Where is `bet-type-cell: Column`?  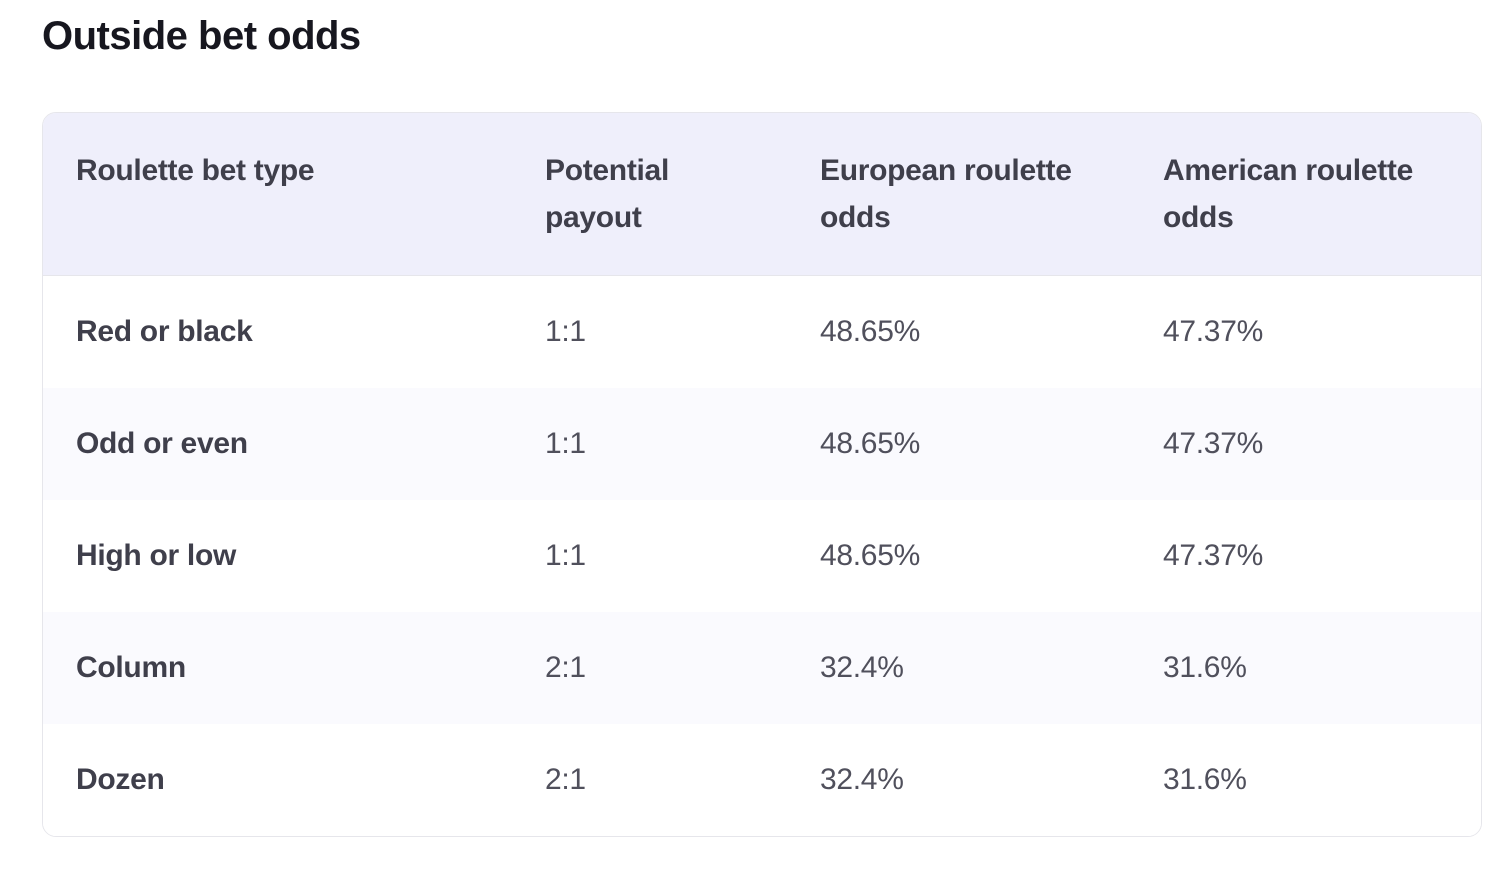
bet-type-cell: Column is located at coordinates (277, 668).